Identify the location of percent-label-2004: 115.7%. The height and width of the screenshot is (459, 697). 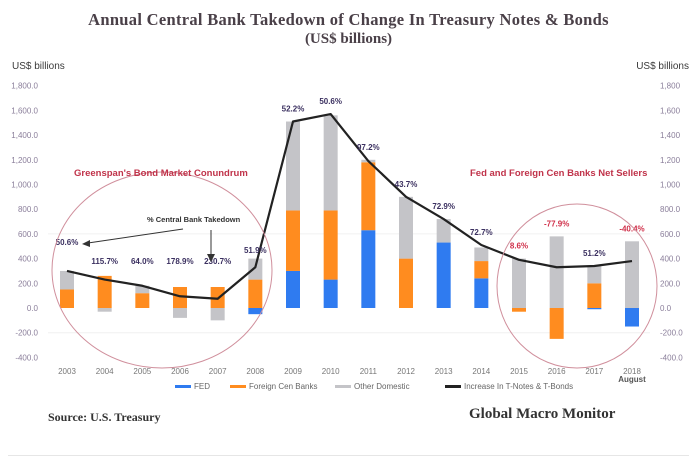
(104, 261).